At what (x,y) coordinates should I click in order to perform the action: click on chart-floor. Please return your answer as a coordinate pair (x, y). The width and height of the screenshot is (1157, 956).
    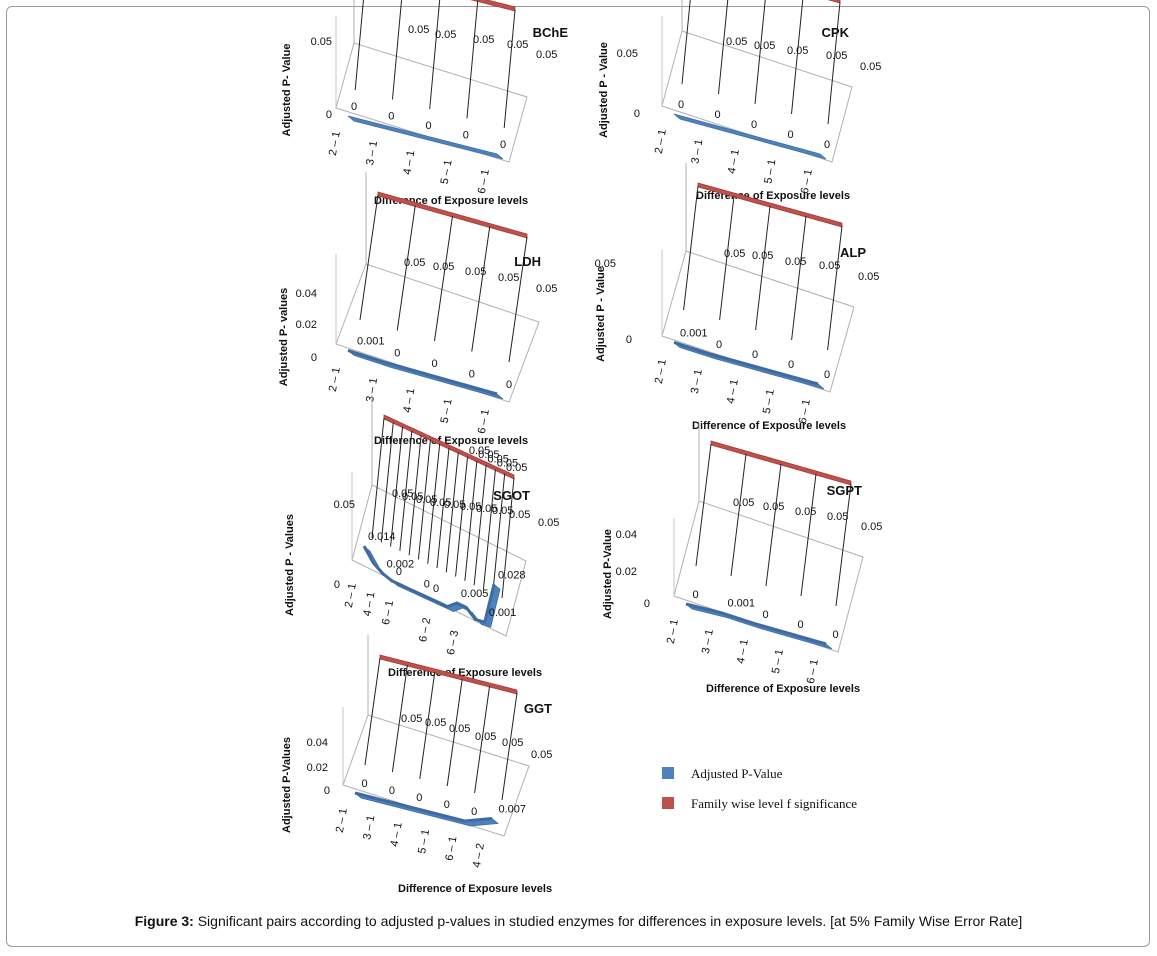
    Looking at the image, I should click on (431, 102).